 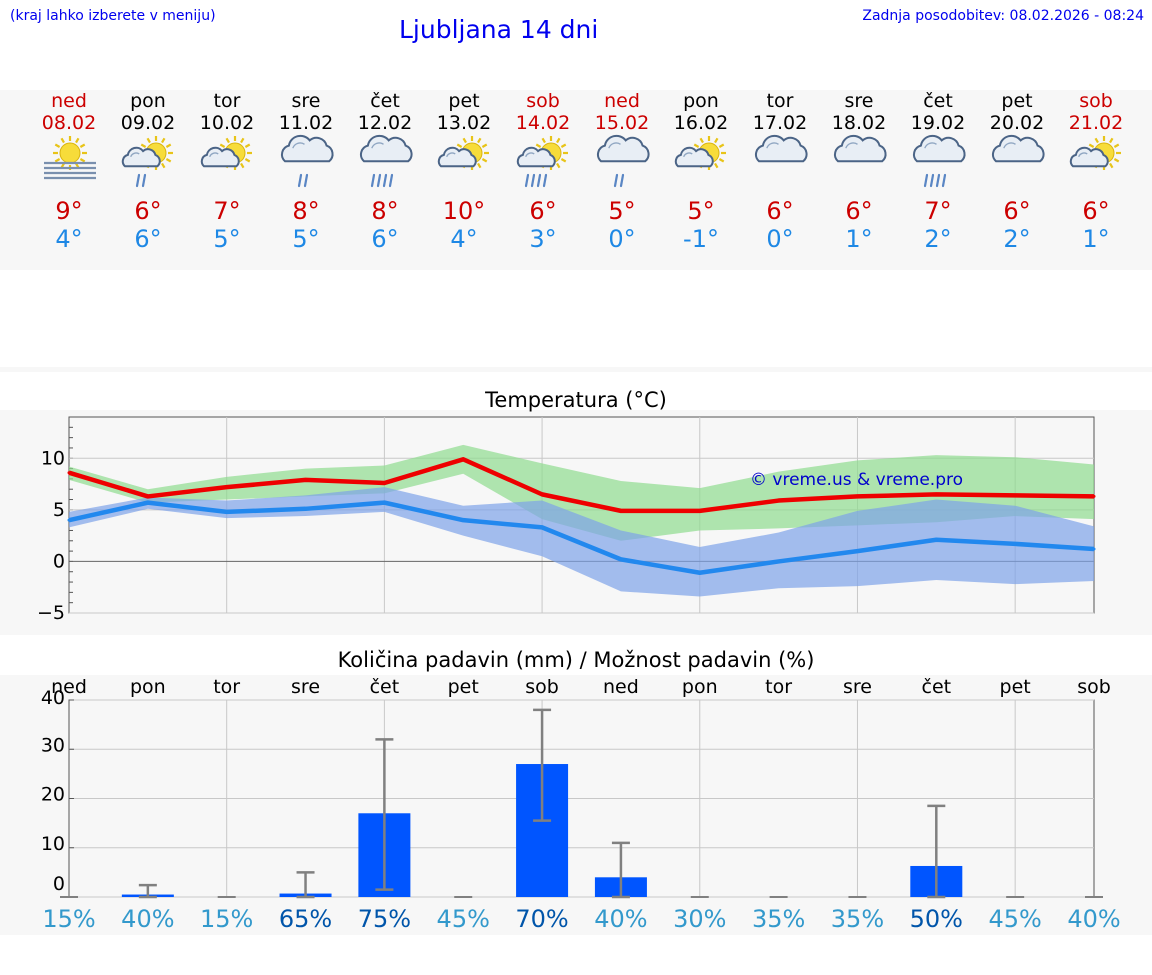 What do you see at coordinates (1017, 180) in the screenshot?
I see `forecast-day: pet 20.02 6° 2°` at bounding box center [1017, 180].